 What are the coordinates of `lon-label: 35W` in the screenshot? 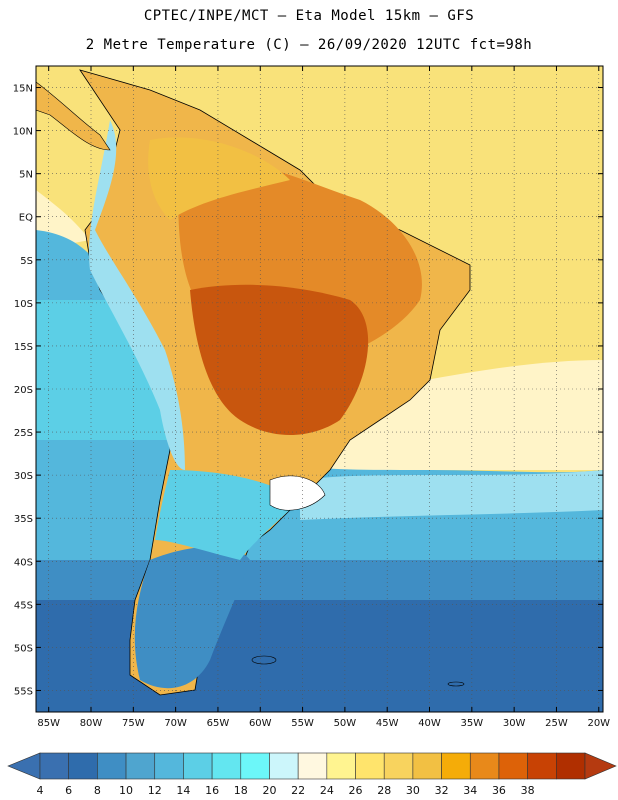 It's located at (472, 723).